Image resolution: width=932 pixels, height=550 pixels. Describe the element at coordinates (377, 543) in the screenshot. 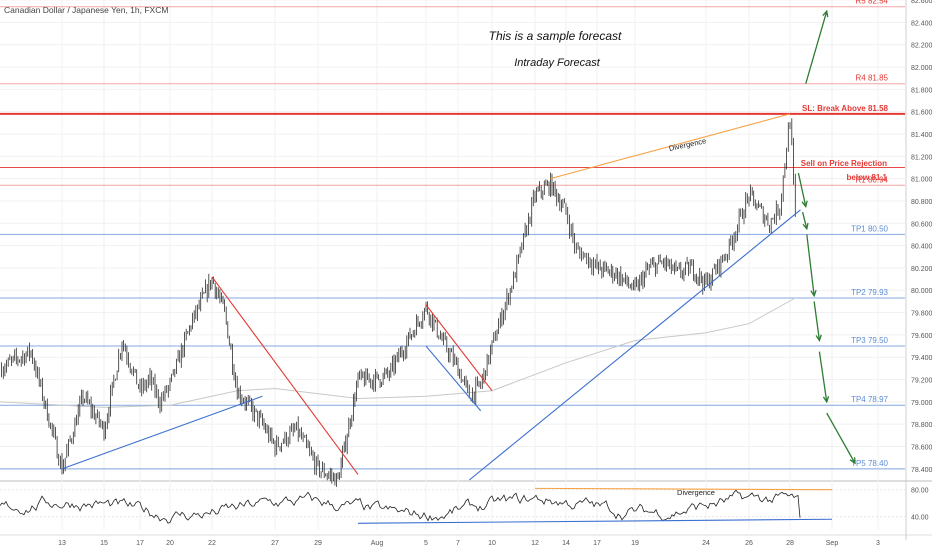

I see `time-tick-label: Aug` at that location.